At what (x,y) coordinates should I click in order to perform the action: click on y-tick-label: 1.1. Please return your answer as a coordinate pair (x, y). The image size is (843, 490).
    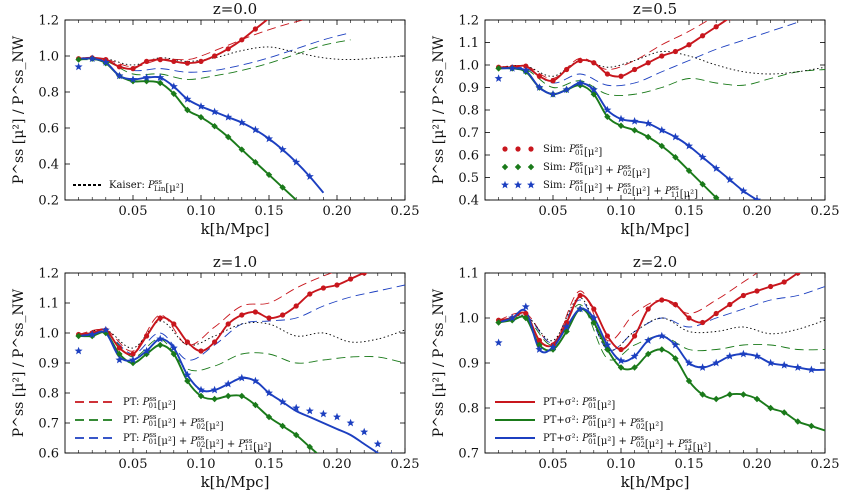
    Looking at the image, I should click on (48, 304).